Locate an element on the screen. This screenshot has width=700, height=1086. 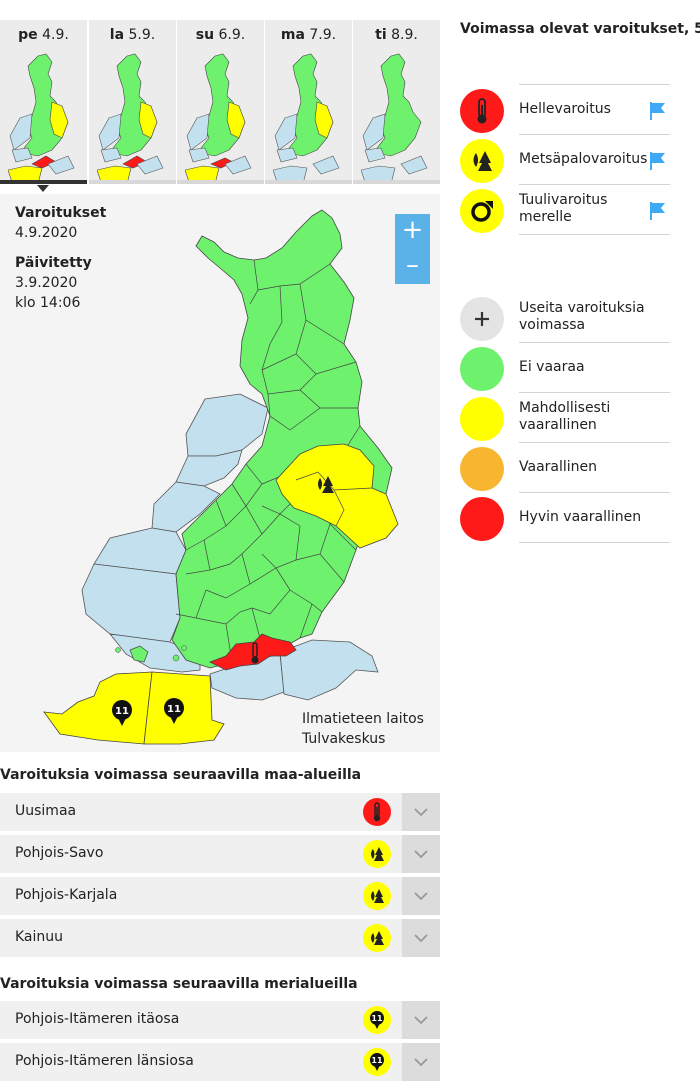
legend-title: Voimassa olevat varoitukset, 5 is located at coordinates (580, 29).